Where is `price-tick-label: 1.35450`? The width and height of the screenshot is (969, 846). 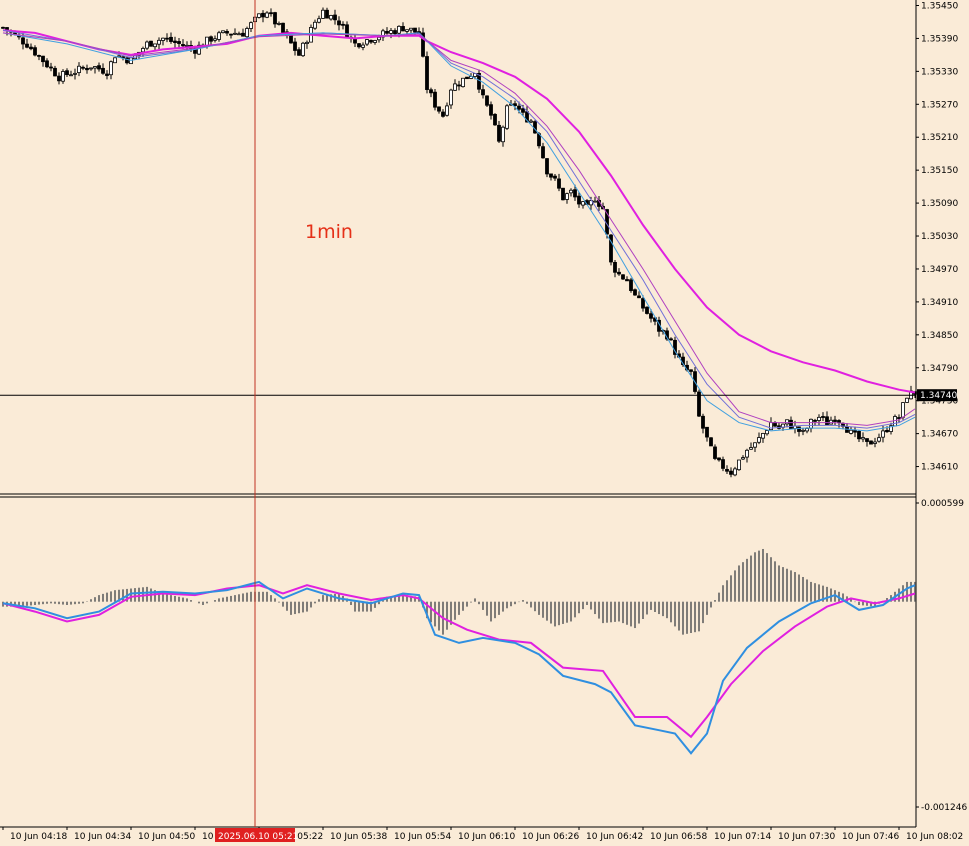
price-tick-label: 1.35450 is located at coordinates (939, 6).